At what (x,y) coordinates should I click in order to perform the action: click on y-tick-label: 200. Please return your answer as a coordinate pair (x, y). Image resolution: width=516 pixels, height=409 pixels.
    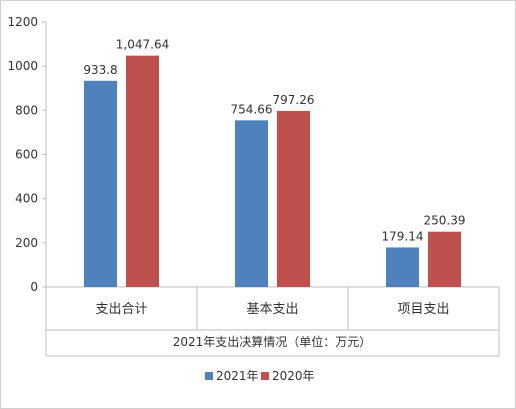
    Looking at the image, I should click on (26, 243).